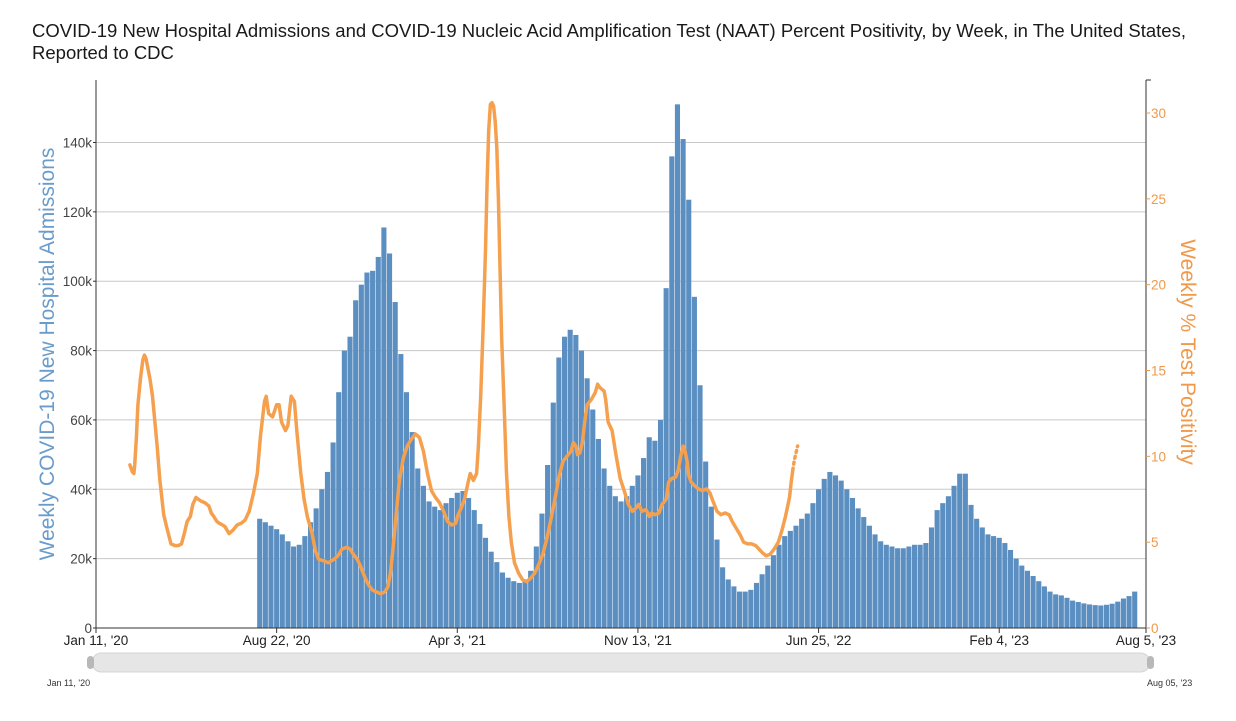 This screenshot has width=1236, height=721. What do you see at coordinates (795, 458) in the screenshot?
I see `positivity-projection` at bounding box center [795, 458].